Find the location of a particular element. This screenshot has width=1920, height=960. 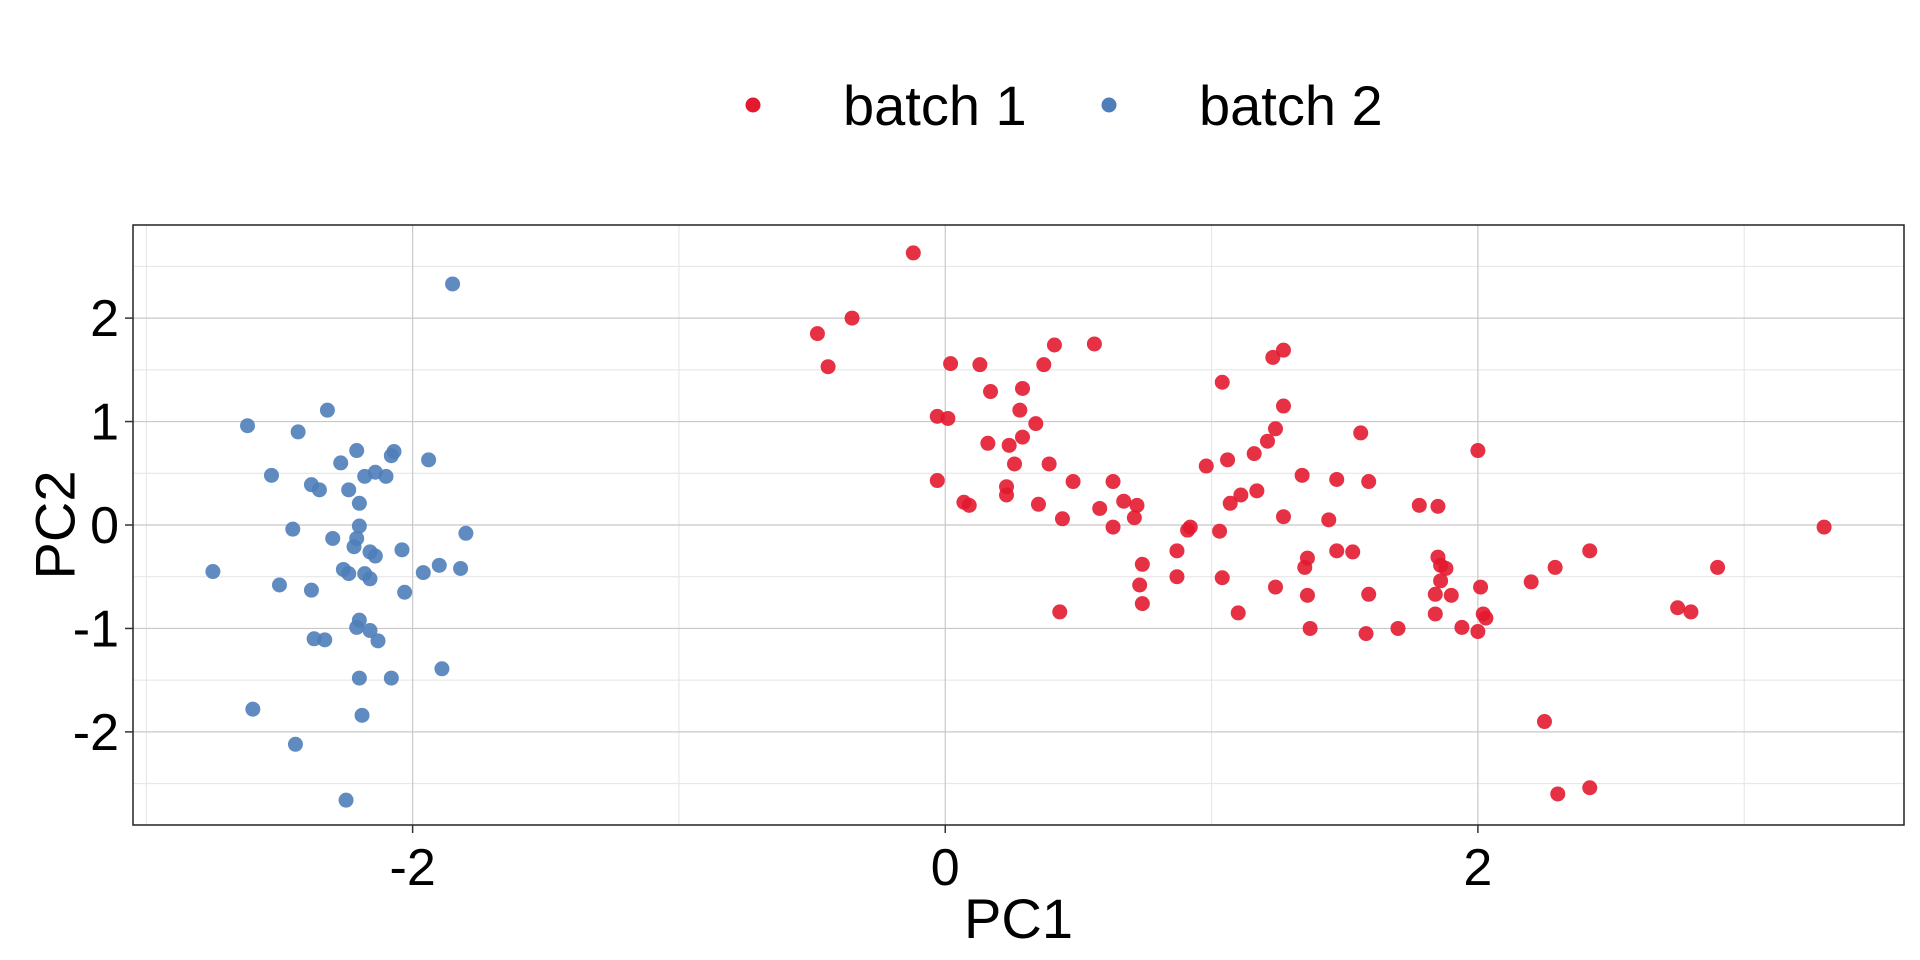

y-tick-label: -1 is located at coordinates (96, 629).